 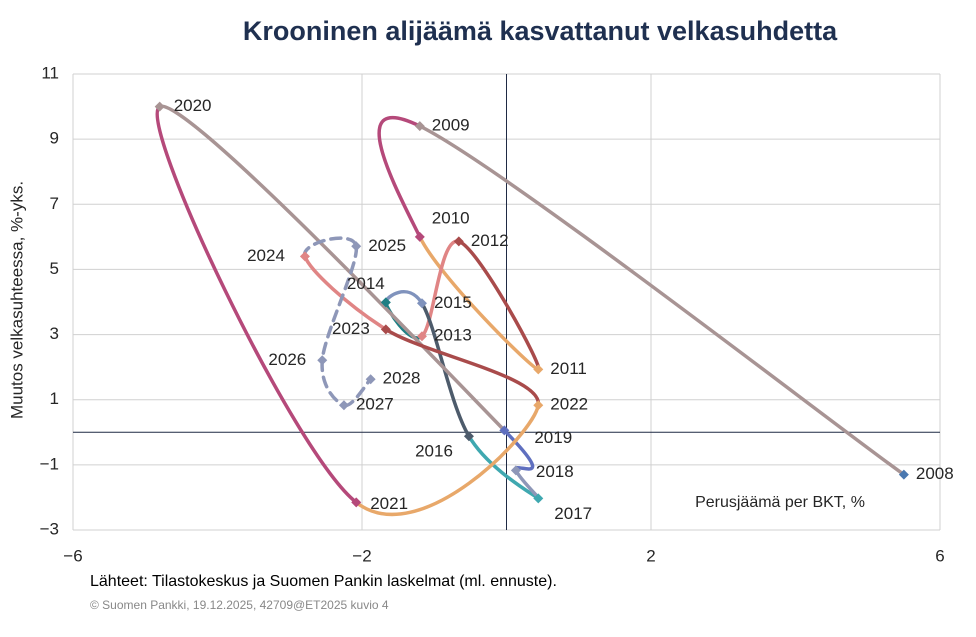 What do you see at coordinates (555, 471) in the screenshot?
I see `point-label: 2018` at bounding box center [555, 471].